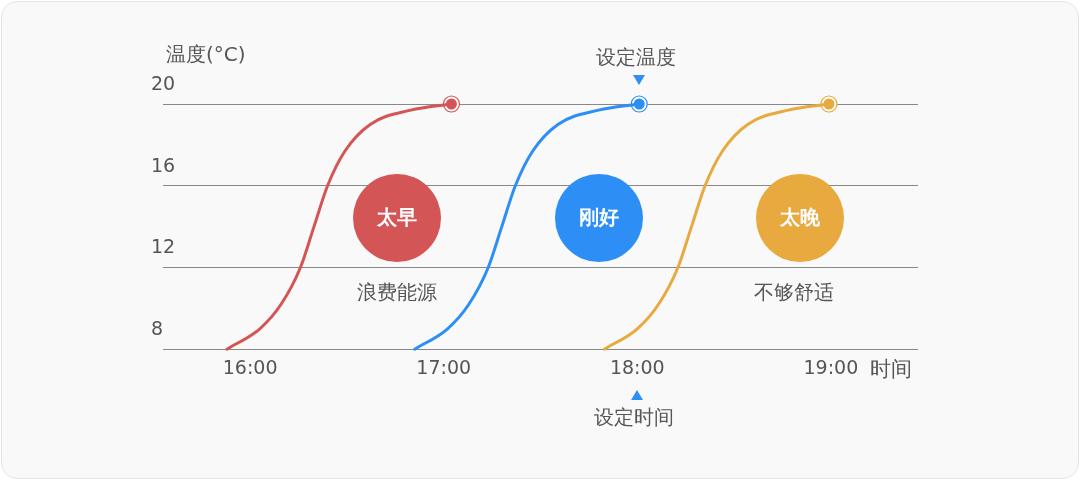 This screenshot has width=1080, height=480. I want to click on y-tick-label: 16, so click(163, 164).